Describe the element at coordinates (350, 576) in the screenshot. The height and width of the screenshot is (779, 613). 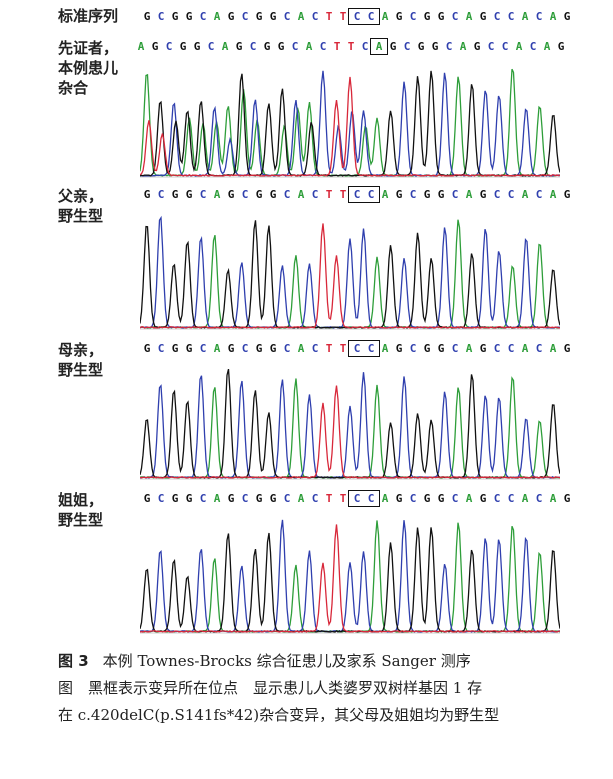
I see `trace-line-C` at that location.